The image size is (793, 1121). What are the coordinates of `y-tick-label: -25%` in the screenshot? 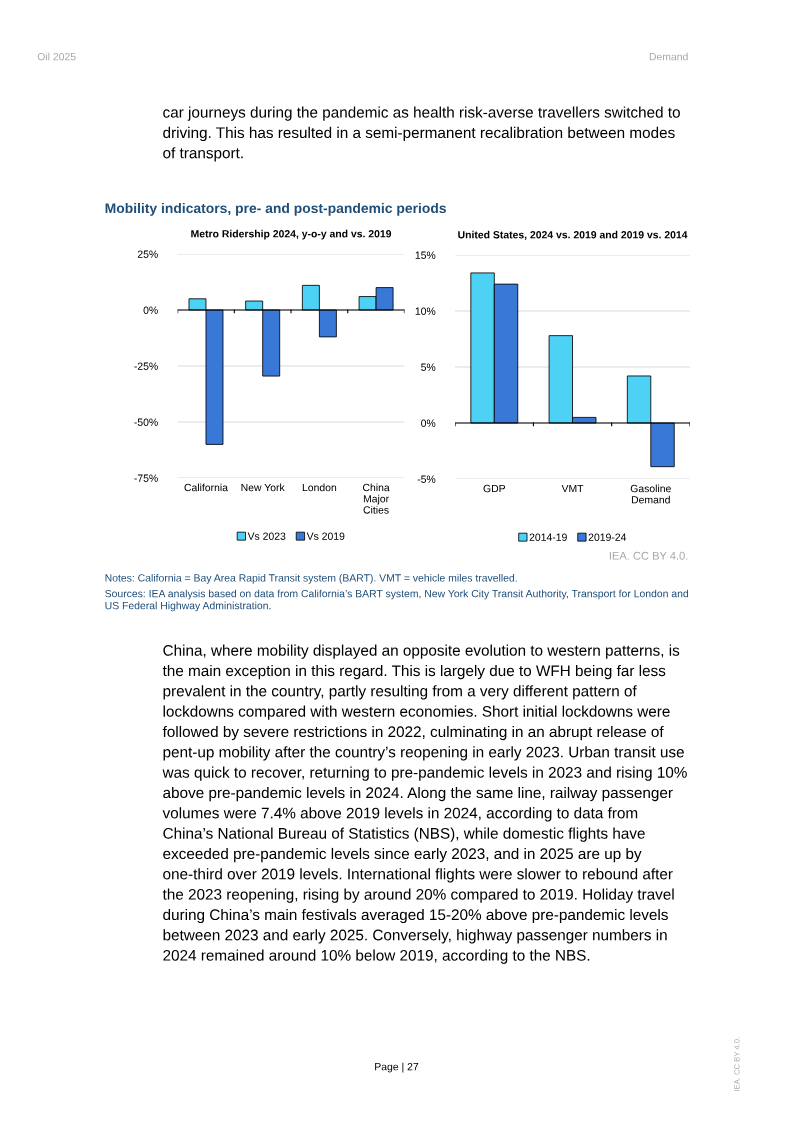 It's located at (146, 366).